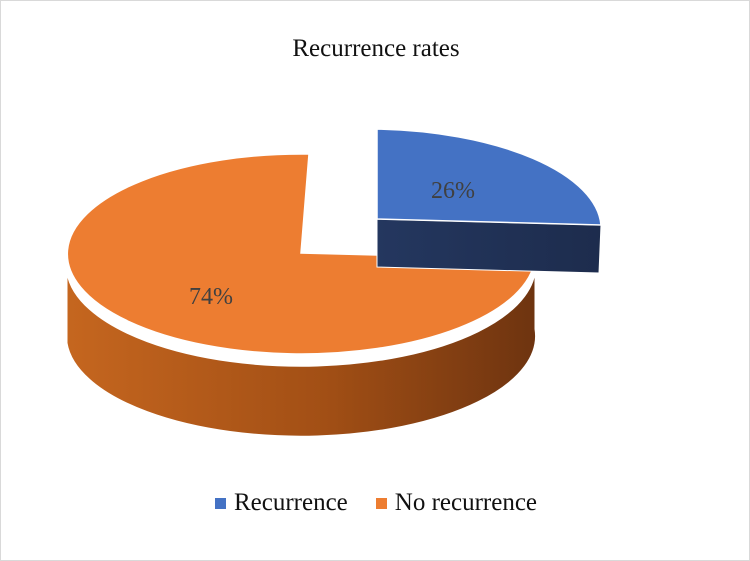 Image resolution: width=750 pixels, height=561 pixels. I want to click on slice-recurrence, so click(489, 177).